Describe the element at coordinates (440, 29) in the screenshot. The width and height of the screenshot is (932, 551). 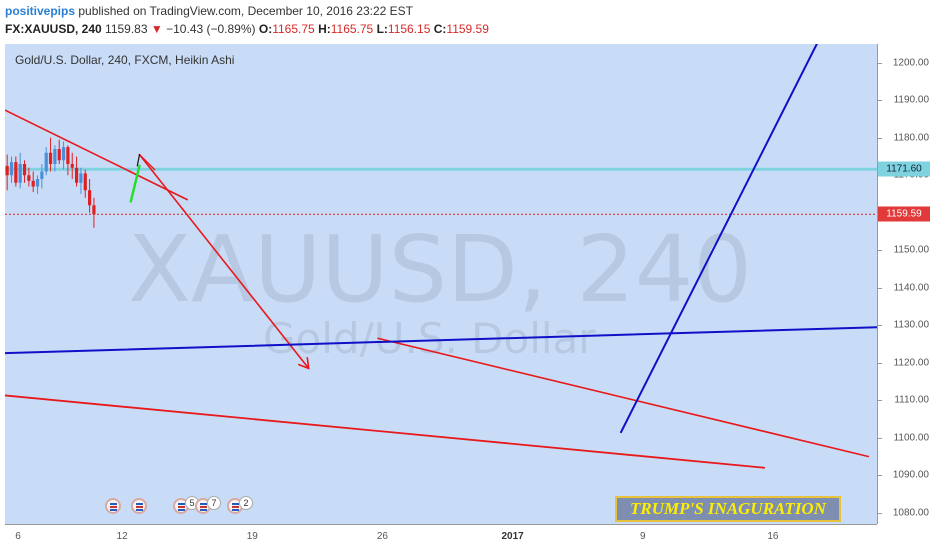
I see `close-label: C:` at that location.